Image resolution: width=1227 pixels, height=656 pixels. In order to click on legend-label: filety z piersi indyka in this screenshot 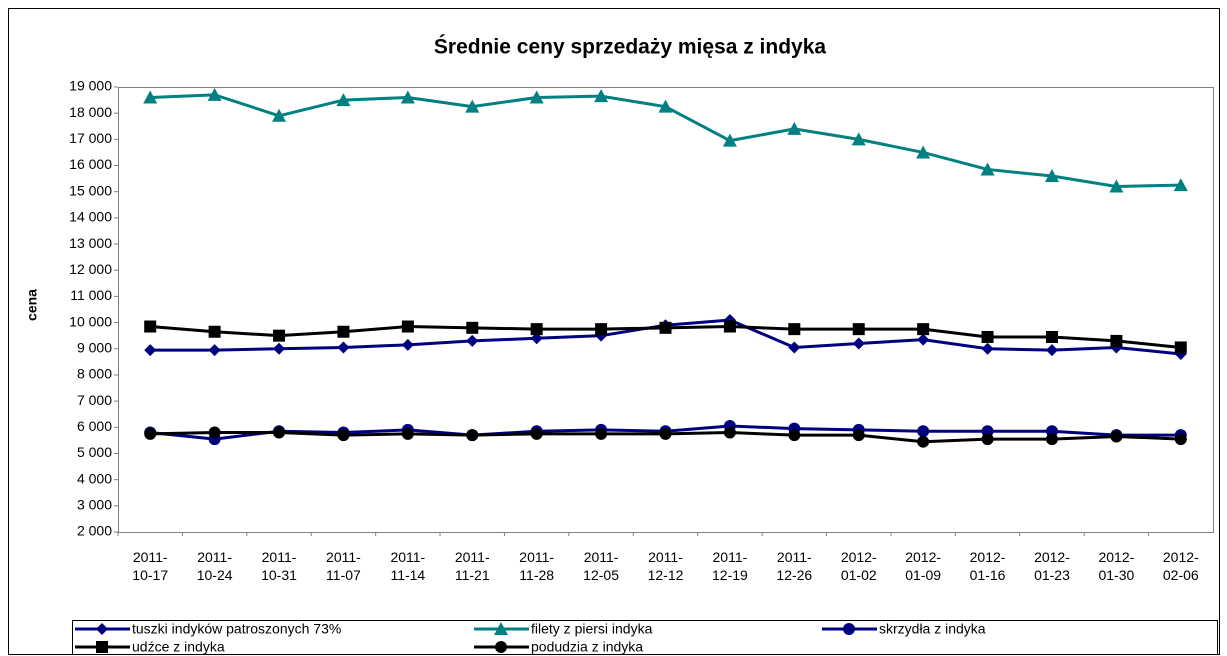, I will do `click(592, 629)`.